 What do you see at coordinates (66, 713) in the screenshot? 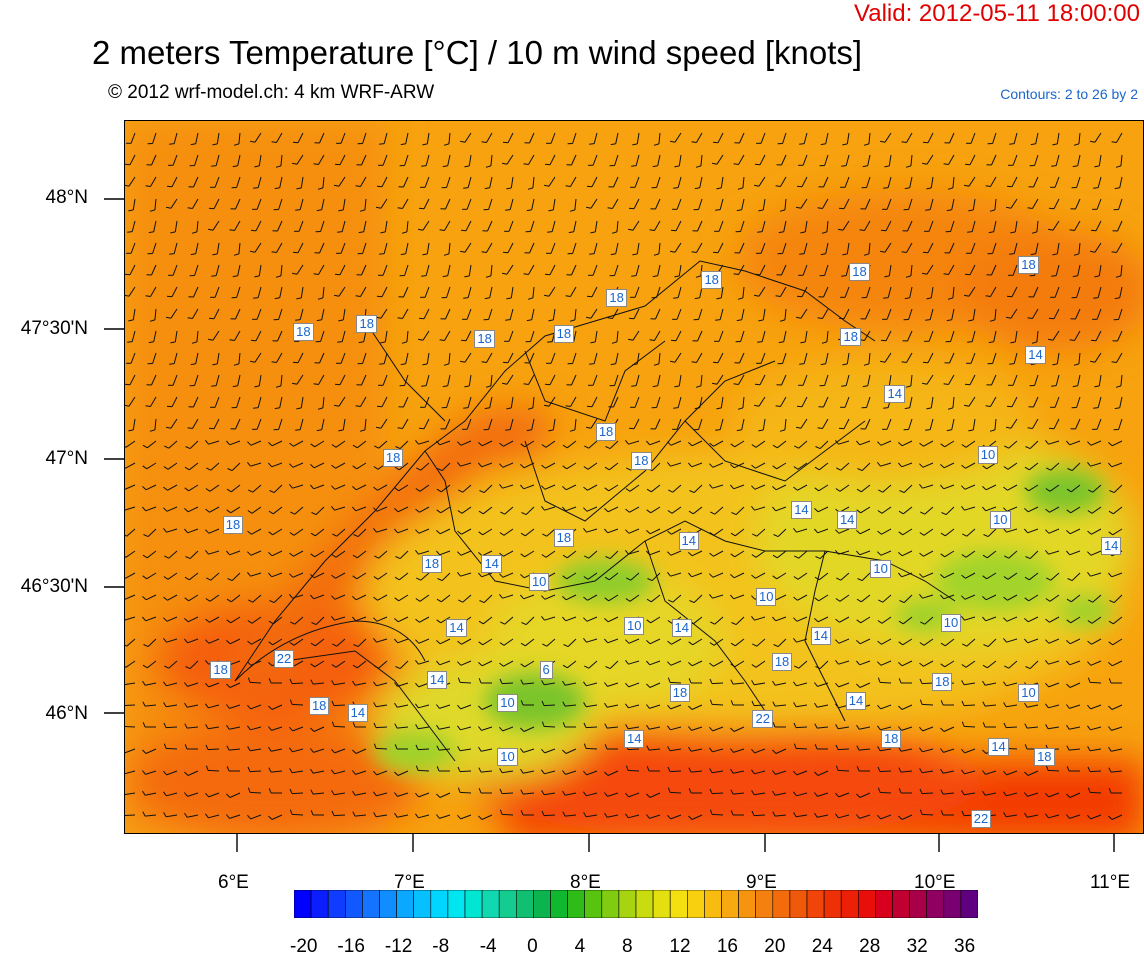
I see `lat-label-46n: 46°N` at bounding box center [66, 713].